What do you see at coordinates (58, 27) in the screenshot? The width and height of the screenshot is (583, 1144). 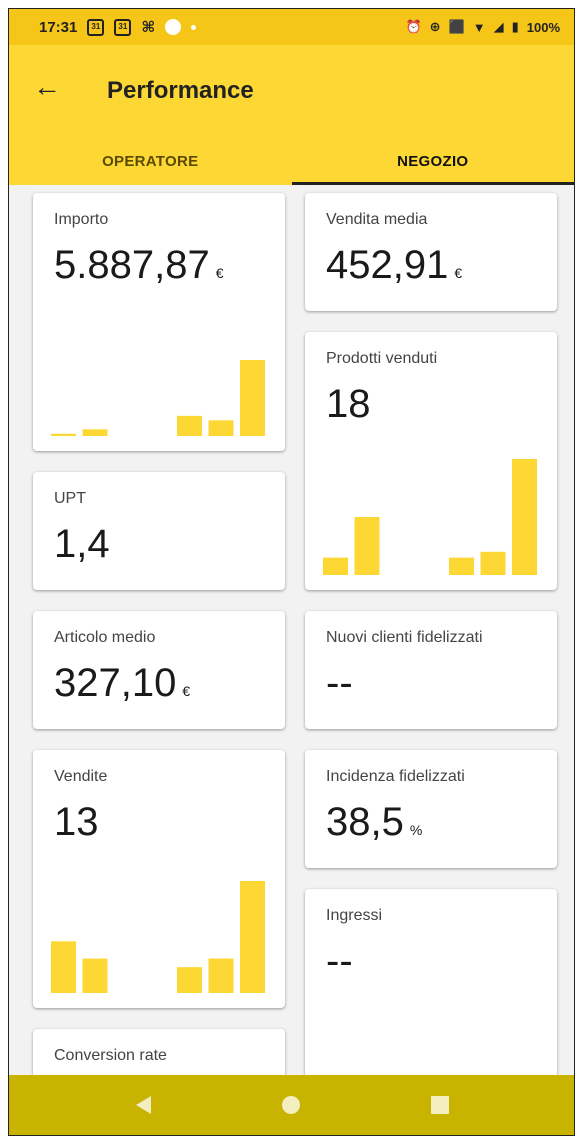 I see `status-time: 17:31` at bounding box center [58, 27].